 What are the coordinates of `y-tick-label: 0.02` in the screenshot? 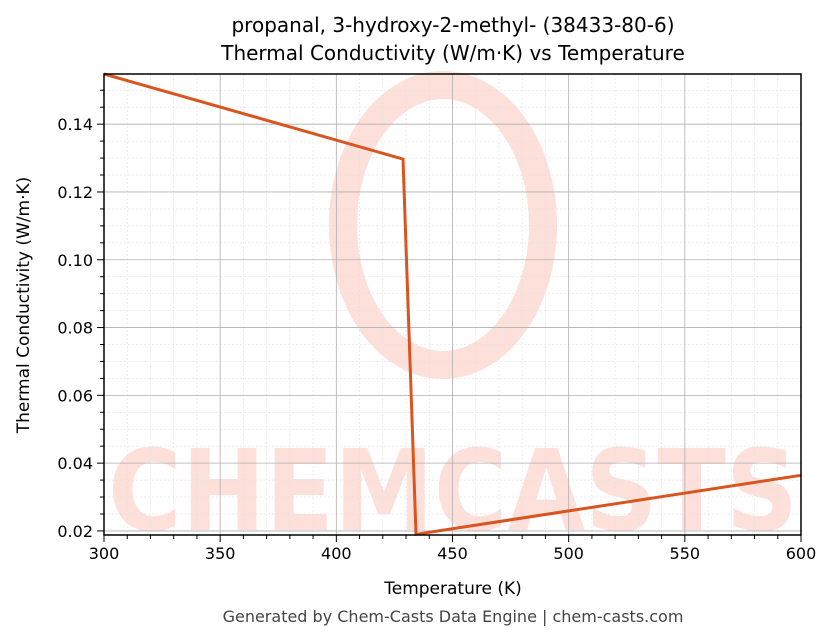 It's located at (75, 531).